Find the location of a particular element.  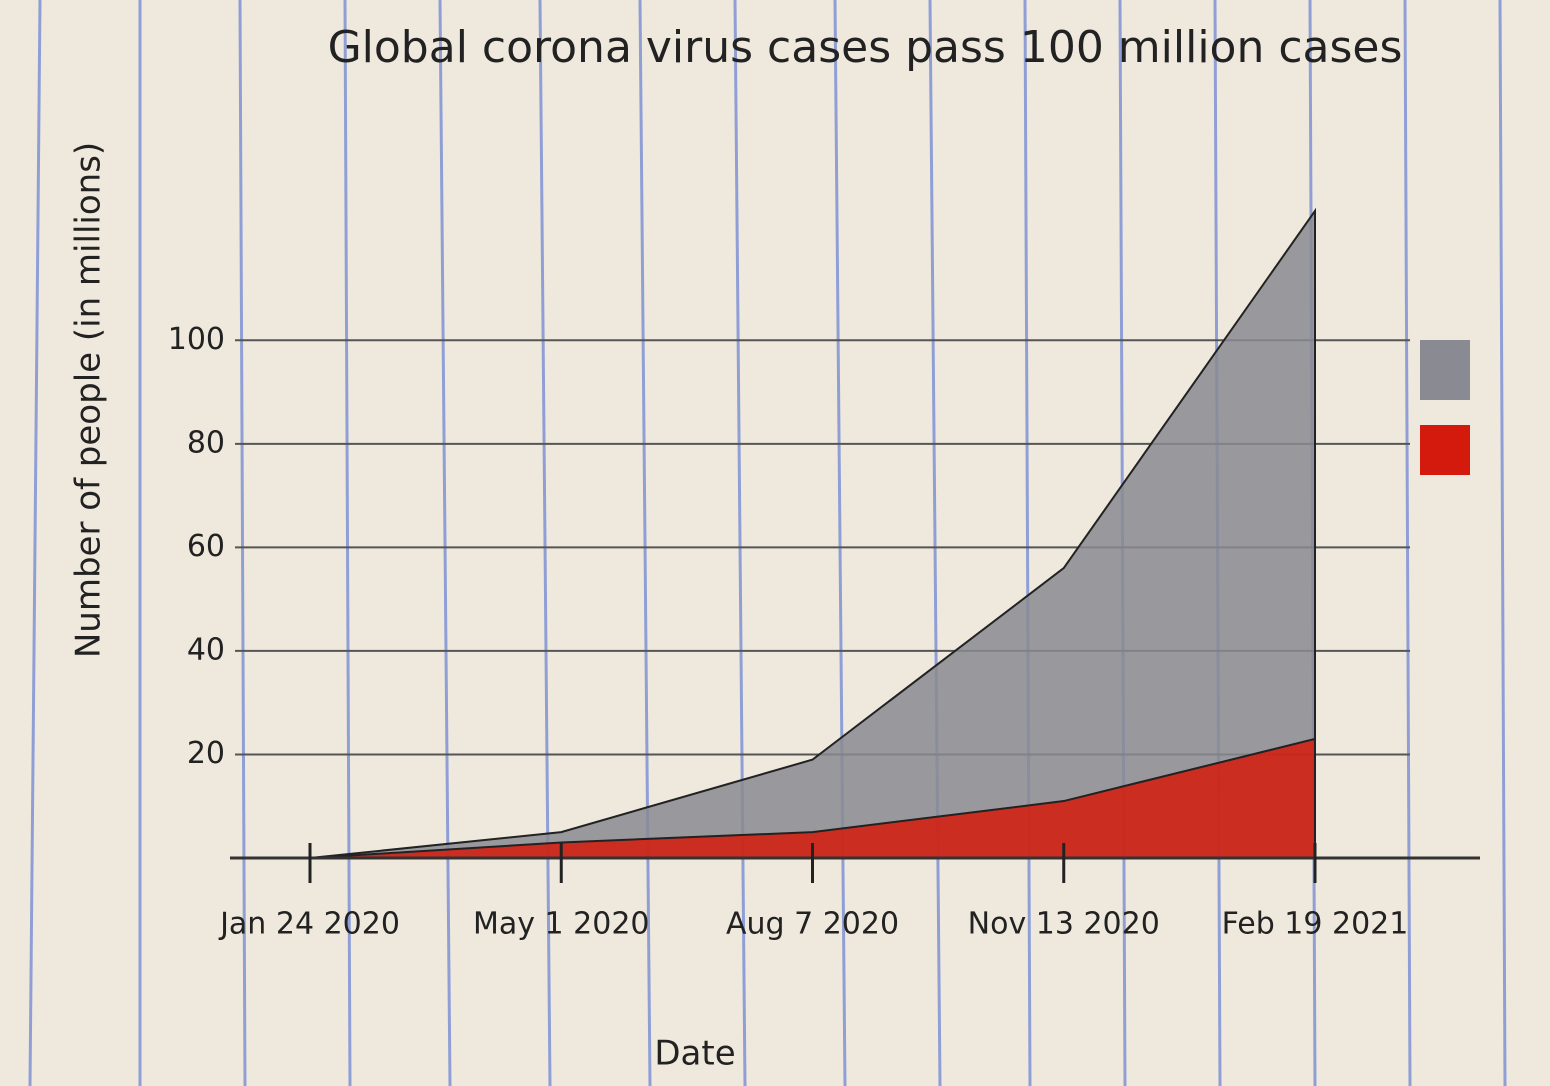

y-tick-label: 60 is located at coordinates (206, 546).